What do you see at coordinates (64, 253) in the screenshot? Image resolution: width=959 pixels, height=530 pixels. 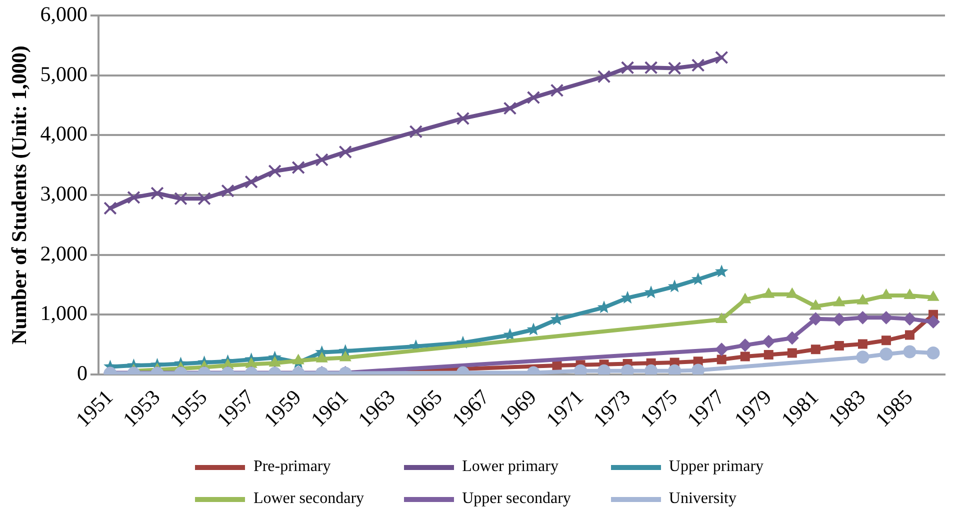 I see `y-tick-label: 2,000` at bounding box center [64, 253].